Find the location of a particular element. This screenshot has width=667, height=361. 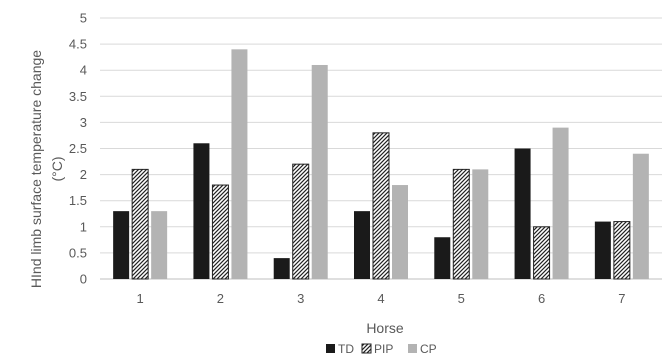

x-tick-label: 2 is located at coordinates (220, 298).